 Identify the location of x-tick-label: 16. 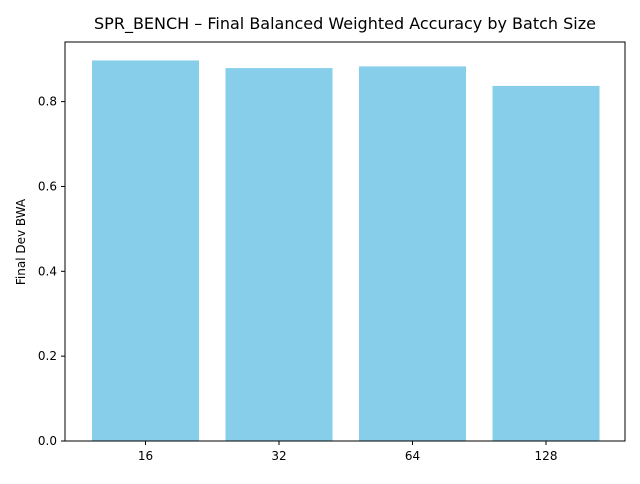
(145, 456).